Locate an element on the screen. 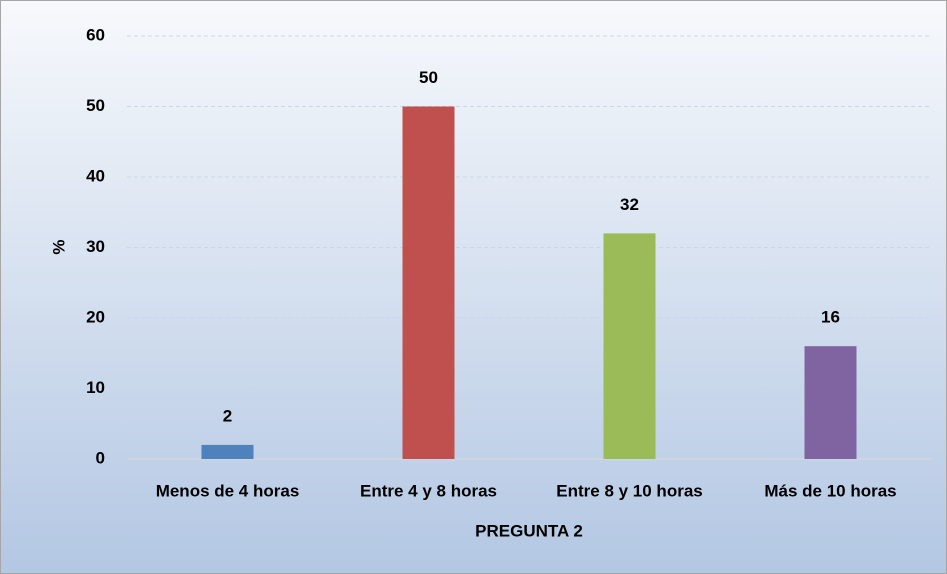 Image resolution: width=947 pixels, height=574 pixels. data-label: 32 is located at coordinates (629, 204).